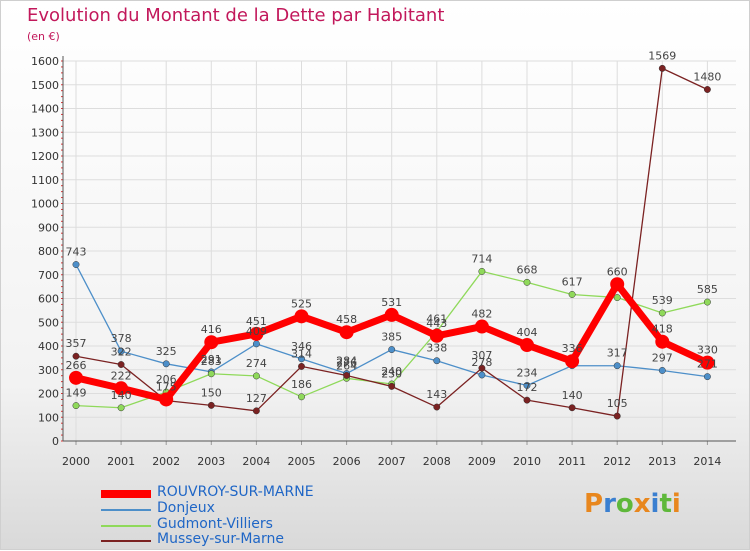 The image size is (750, 551). I want to click on x-tick-label: 2010, so click(527, 461).